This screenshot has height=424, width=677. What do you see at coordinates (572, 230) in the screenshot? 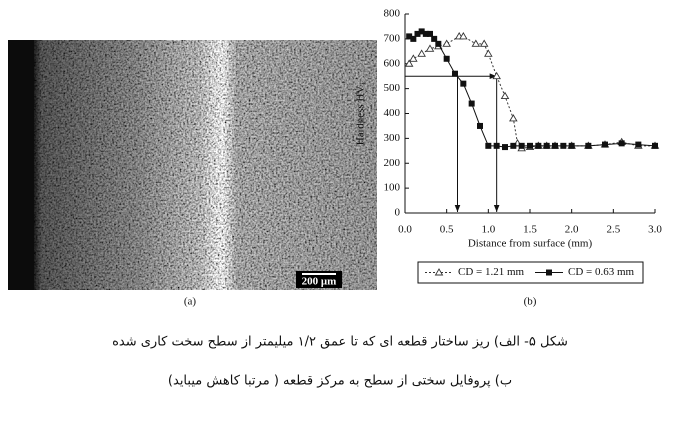
I see `x-tick-label: 2.0` at bounding box center [572, 230].